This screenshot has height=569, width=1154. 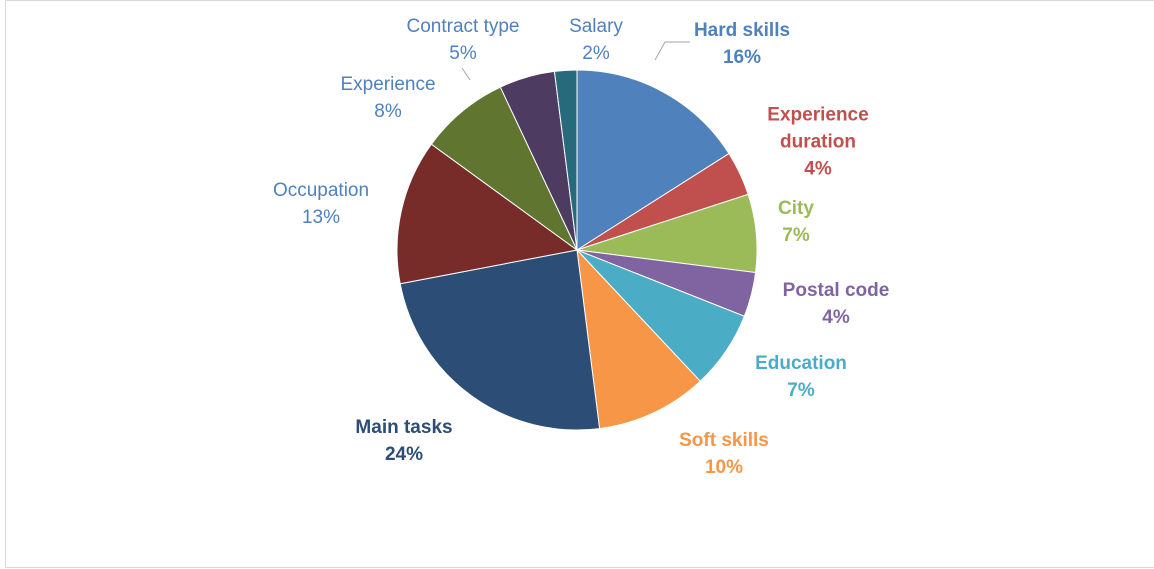 I want to click on slice-label: Experience 8%, so click(x=388, y=98).